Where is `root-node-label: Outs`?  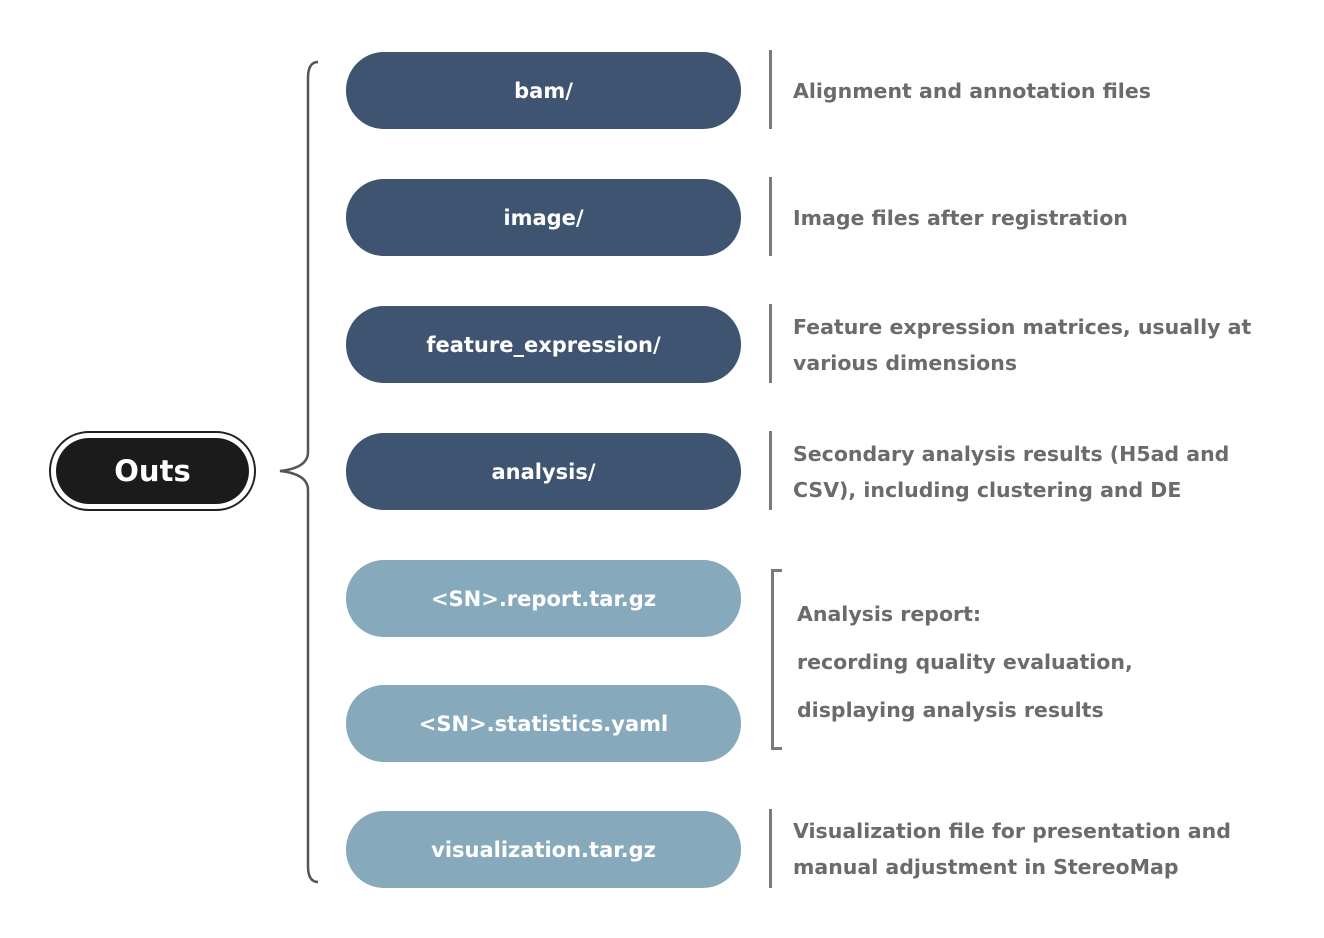 root-node-label: Outs is located at coordinates (152, 471).